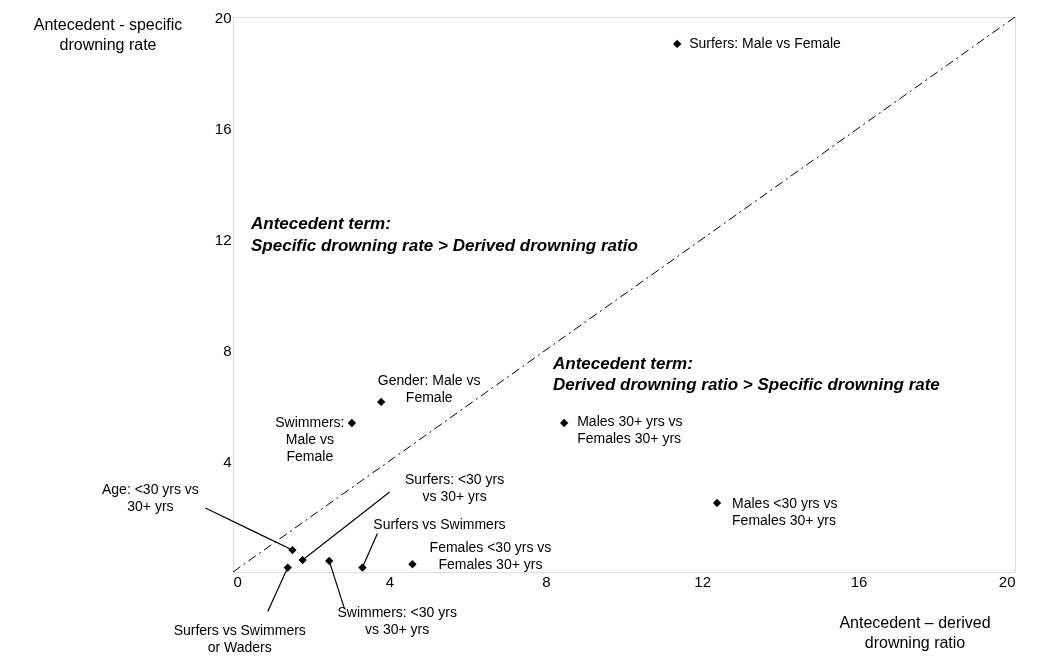 The width and height of the screenshot is (1042, 660). Describe the element at coordinates (237, 581) in the screenshot. I see `x-tick-label: 0` at that location.